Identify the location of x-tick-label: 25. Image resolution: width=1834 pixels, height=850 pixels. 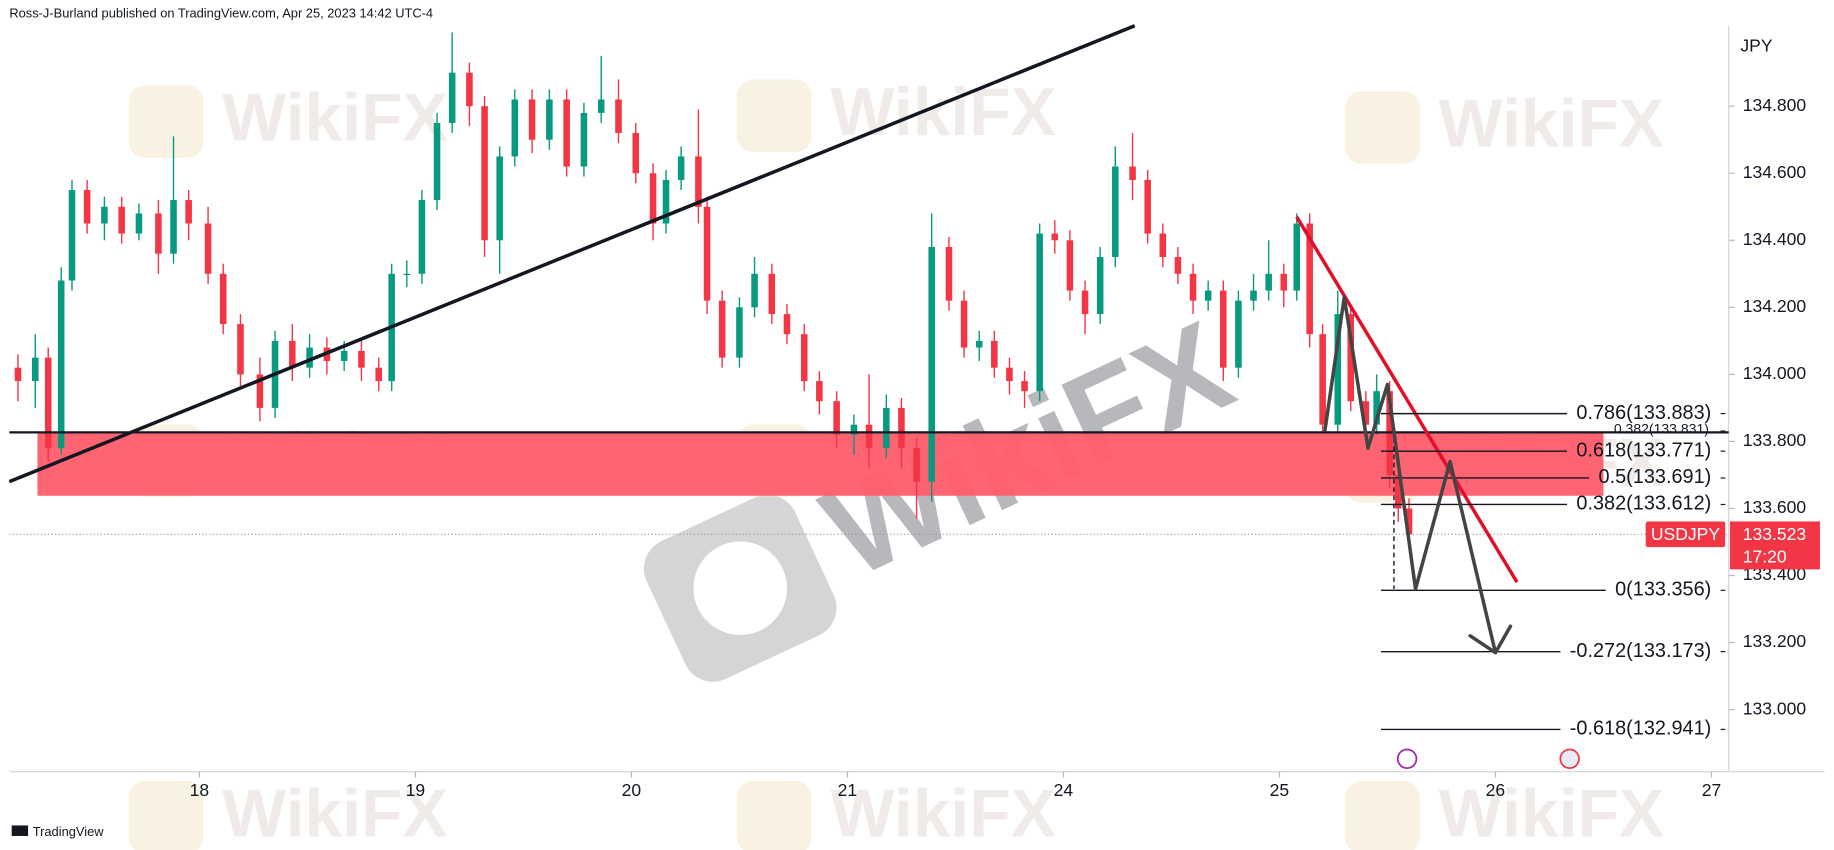
(1280, 790).